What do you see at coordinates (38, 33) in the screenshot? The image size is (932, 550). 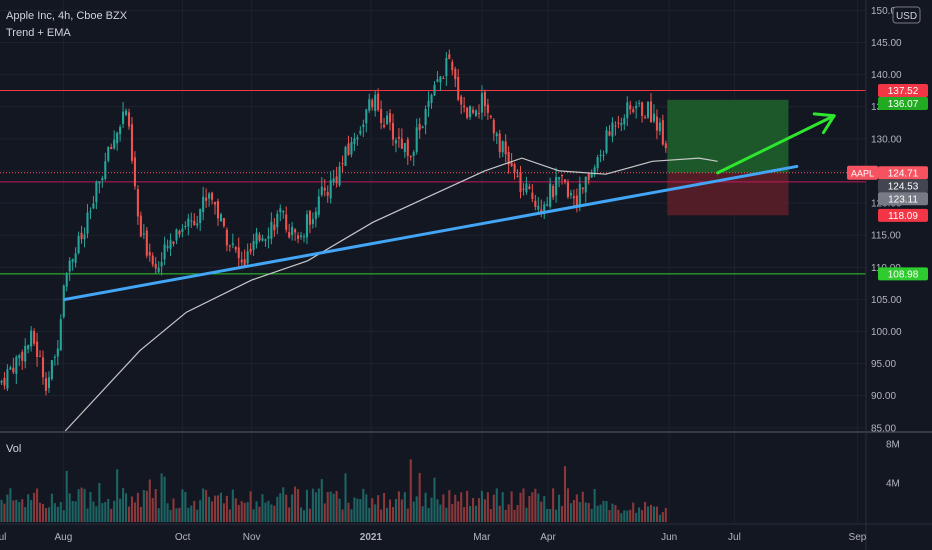 I see `indicator-label: Trend + EMA` at bounding box center [38, 33].